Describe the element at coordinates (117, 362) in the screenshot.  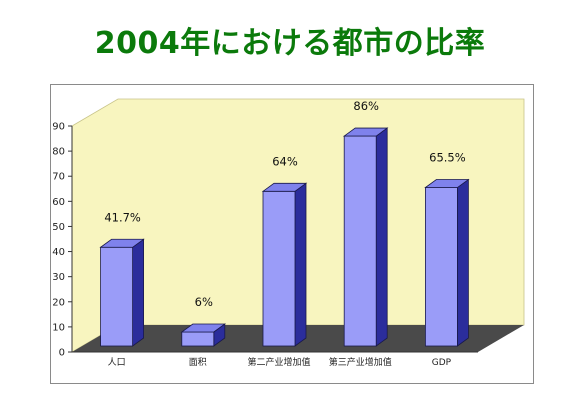
I see `x-tick-label: 人口` at that location.